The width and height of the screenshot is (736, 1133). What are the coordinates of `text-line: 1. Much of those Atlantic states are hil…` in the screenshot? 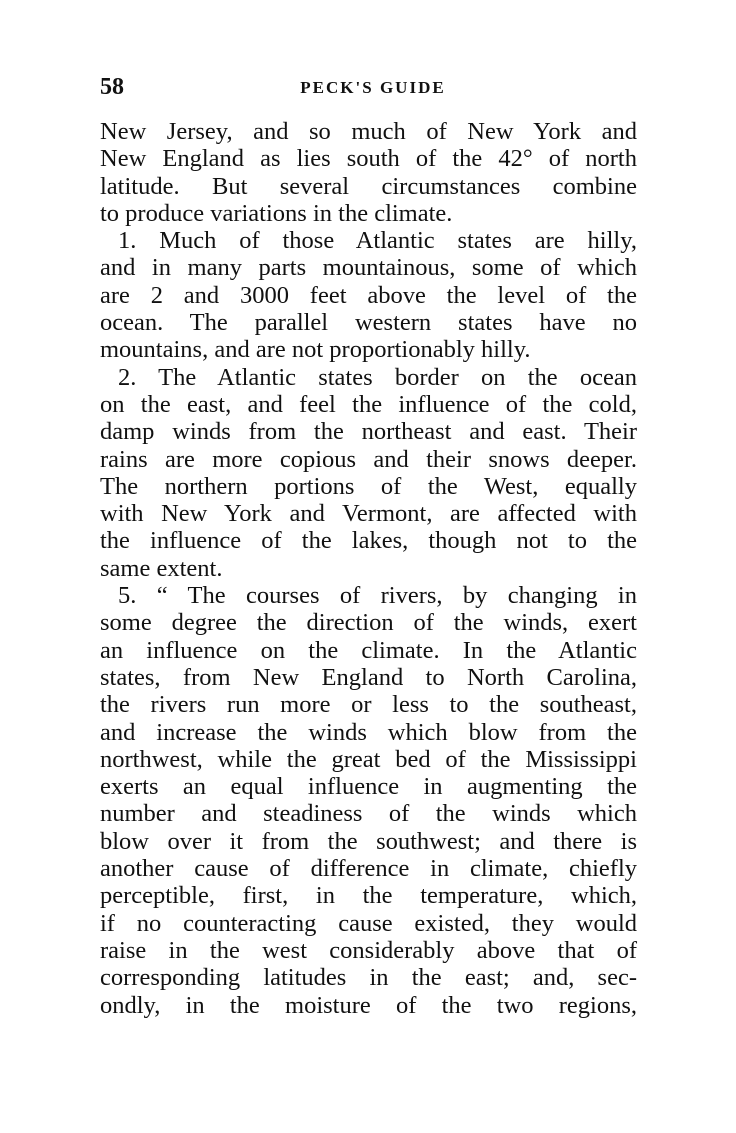 It's located at (377, 241).